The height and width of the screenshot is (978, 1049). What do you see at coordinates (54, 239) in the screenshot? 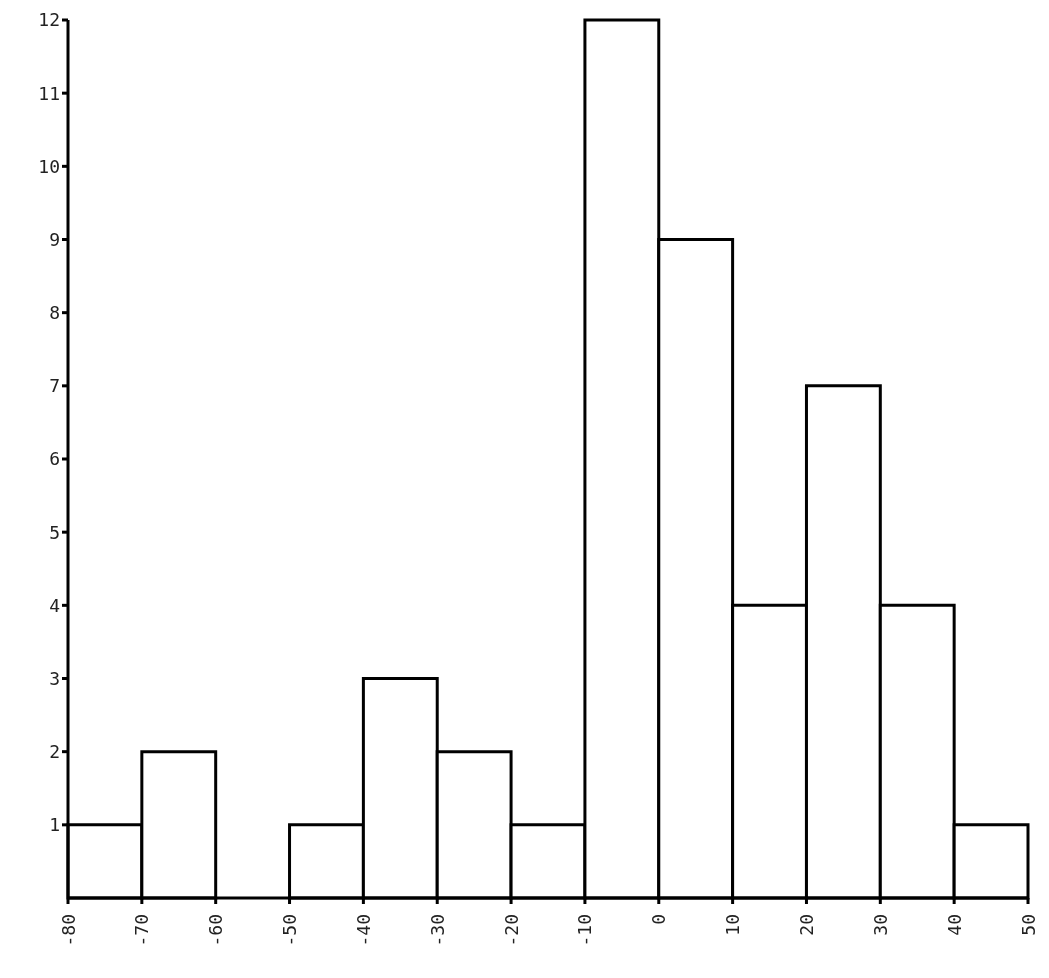
I see `y-tick-label: 9` at bounding box center [54, 239].